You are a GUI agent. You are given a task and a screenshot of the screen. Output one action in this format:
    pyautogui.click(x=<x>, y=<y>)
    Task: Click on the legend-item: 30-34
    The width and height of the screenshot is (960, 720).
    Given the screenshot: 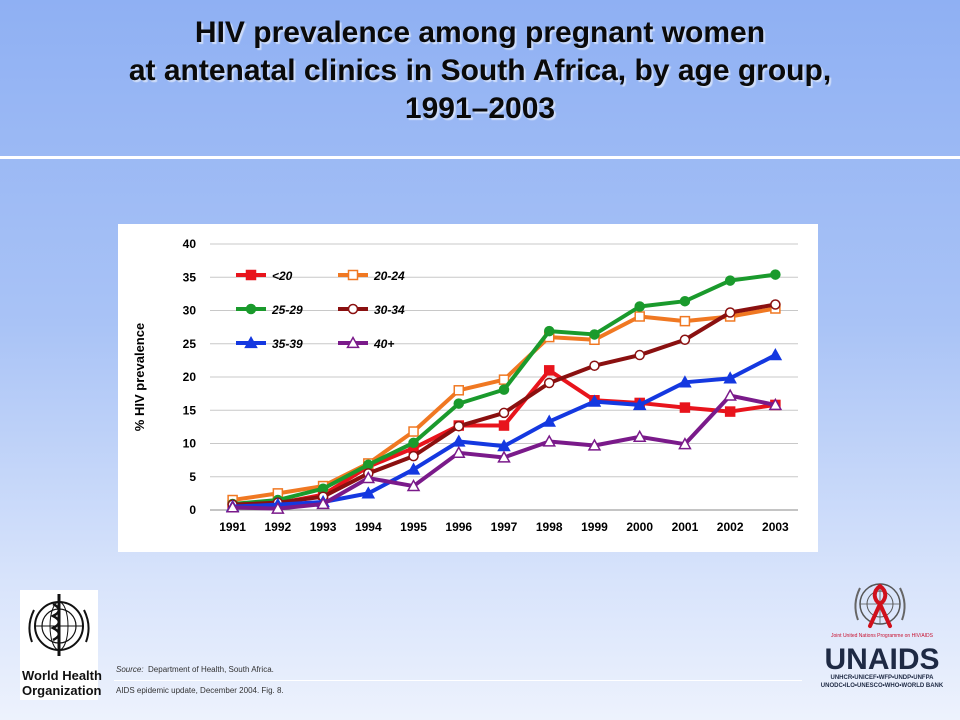 What is the action you would take?
    pyautogui.click(x=371, y=310)
    